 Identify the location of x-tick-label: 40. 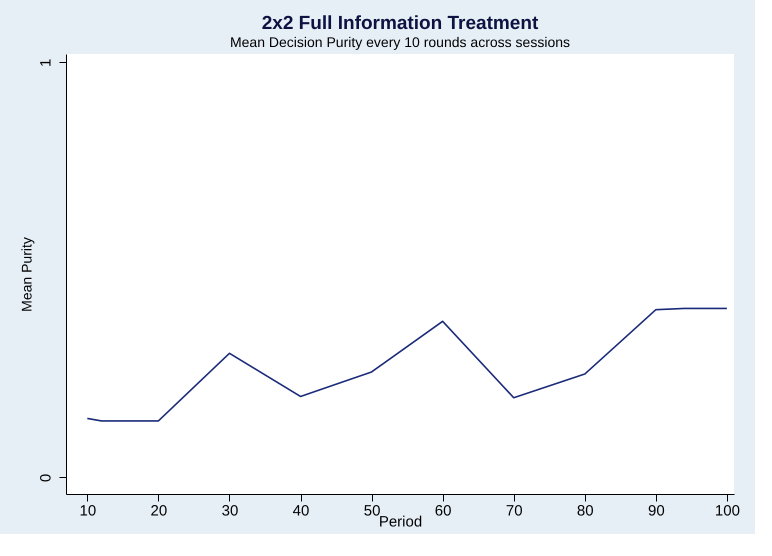
(301, 511).